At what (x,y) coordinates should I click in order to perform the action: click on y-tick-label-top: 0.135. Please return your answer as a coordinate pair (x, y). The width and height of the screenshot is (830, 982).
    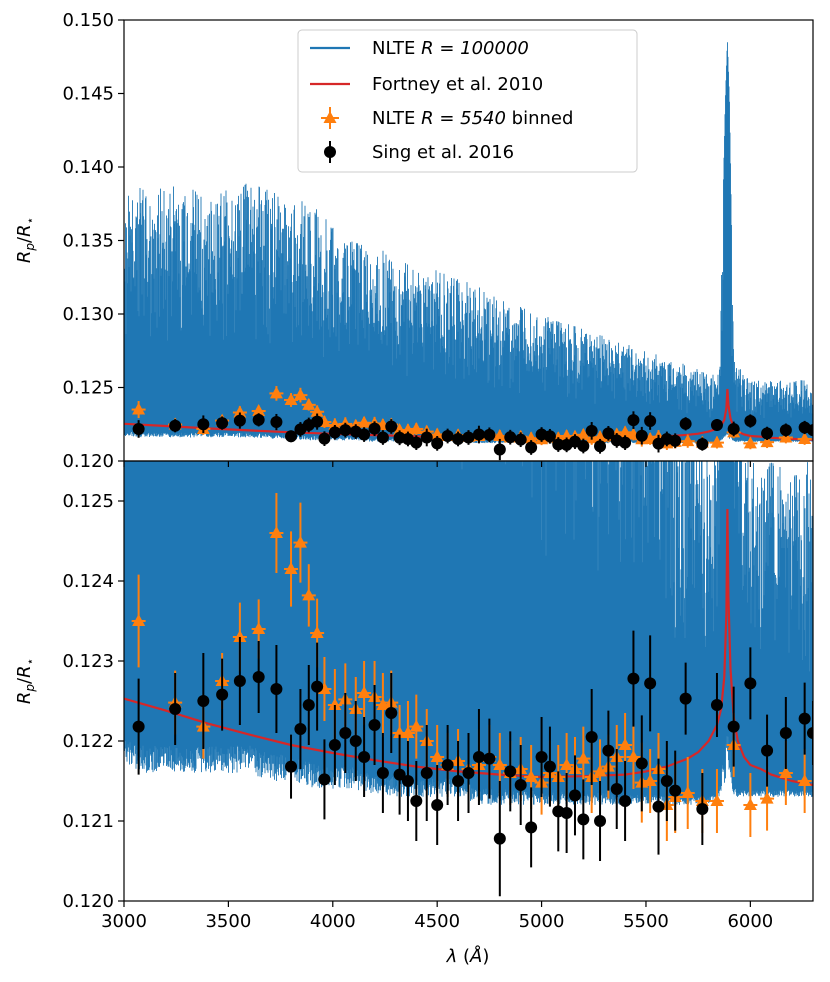
    Looking at the image, I should click on (88, 241).